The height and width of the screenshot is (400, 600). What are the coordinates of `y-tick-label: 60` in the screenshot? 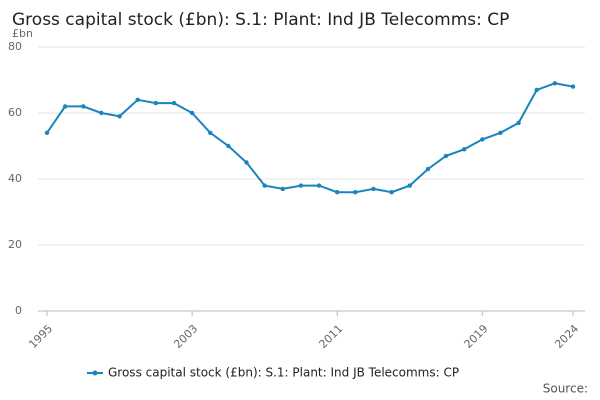 It's located at (15, 112).